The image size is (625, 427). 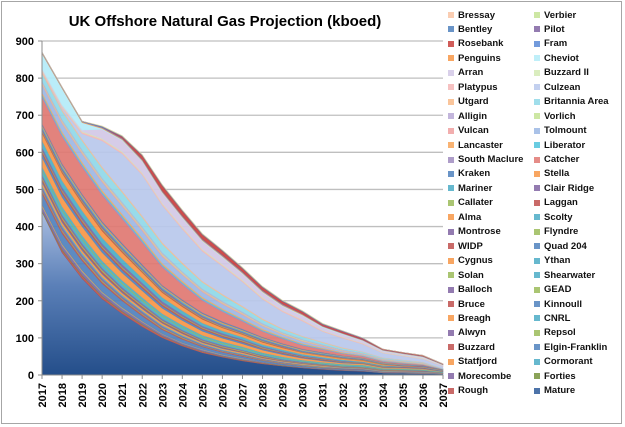 What do you see at coordinates (475, 188) in the screenshot?
I see `legend-label: Mariner` at bounding box center [475, 188].